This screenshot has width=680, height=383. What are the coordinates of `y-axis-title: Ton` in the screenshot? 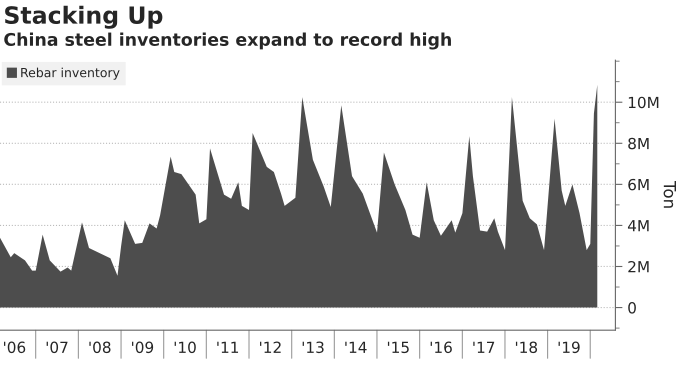 It's located at (670, 194).